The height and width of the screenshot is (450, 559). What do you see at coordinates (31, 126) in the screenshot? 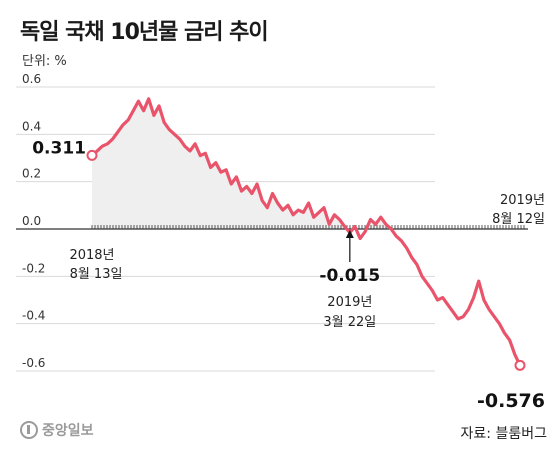
I see `y-tick-label: 0.4` at bounding box center [31, 126].